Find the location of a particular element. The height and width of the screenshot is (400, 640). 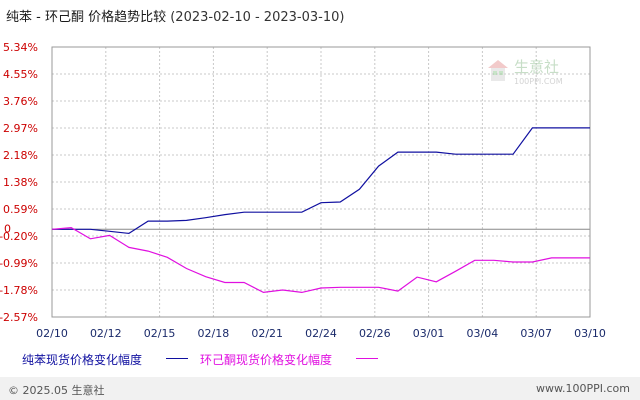

footer-copyright: © 2025.05 生意社 is located at coordinates (56, 390).